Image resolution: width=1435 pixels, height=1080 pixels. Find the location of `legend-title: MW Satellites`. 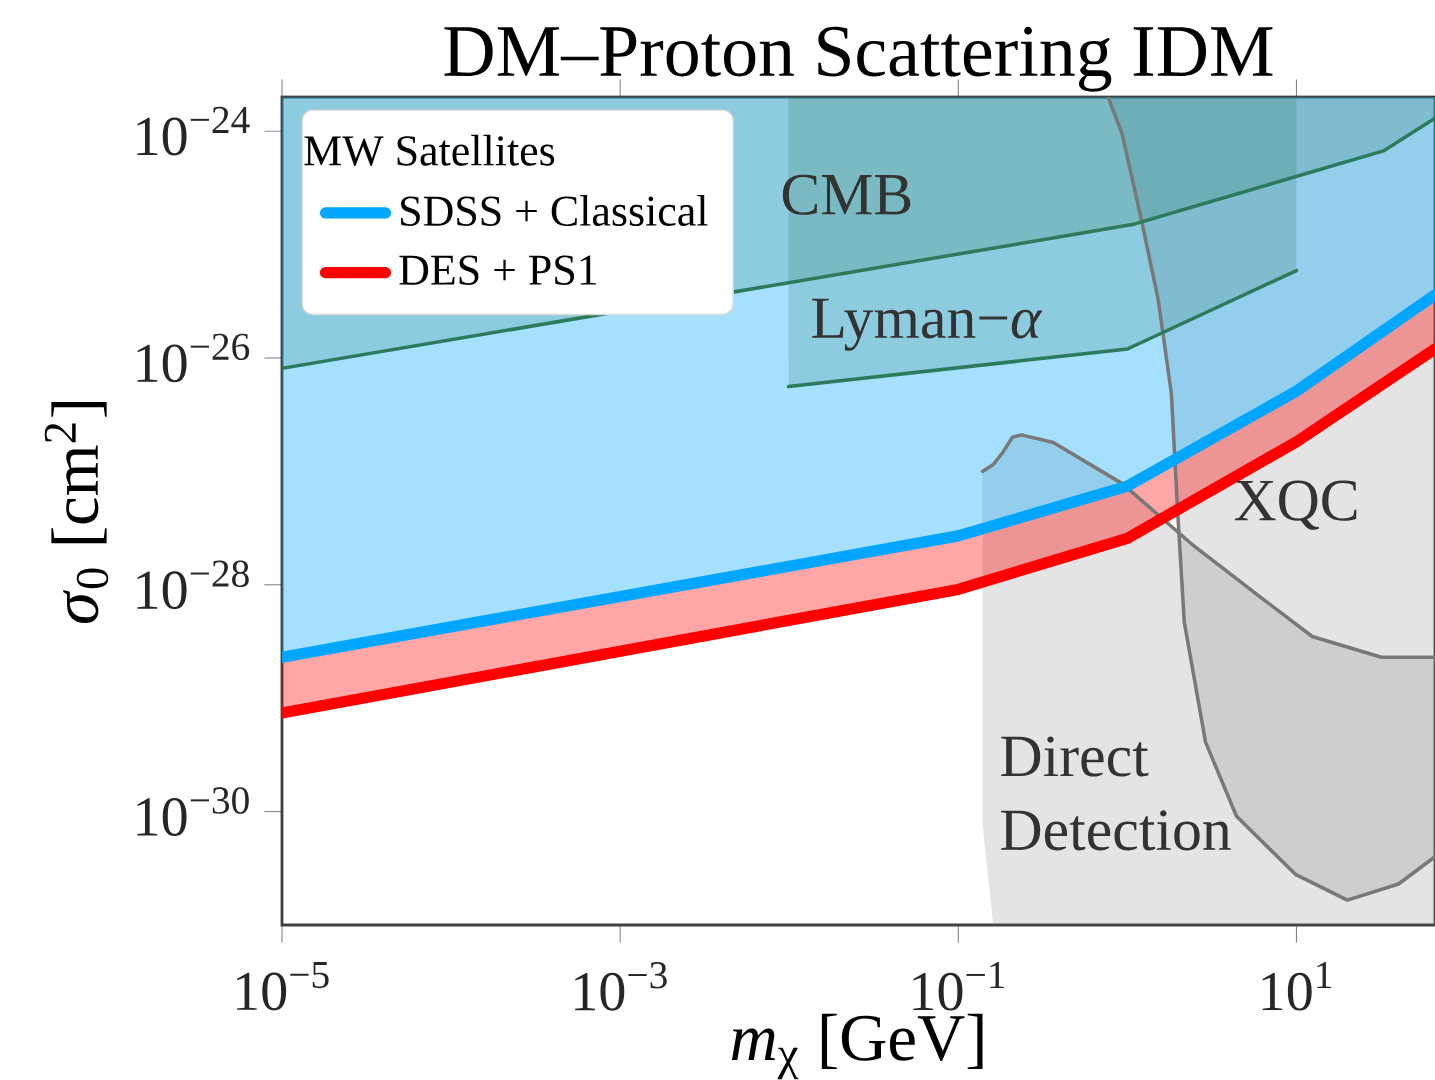

legend-title: MW Satellites is located at coordinates (429, 150).